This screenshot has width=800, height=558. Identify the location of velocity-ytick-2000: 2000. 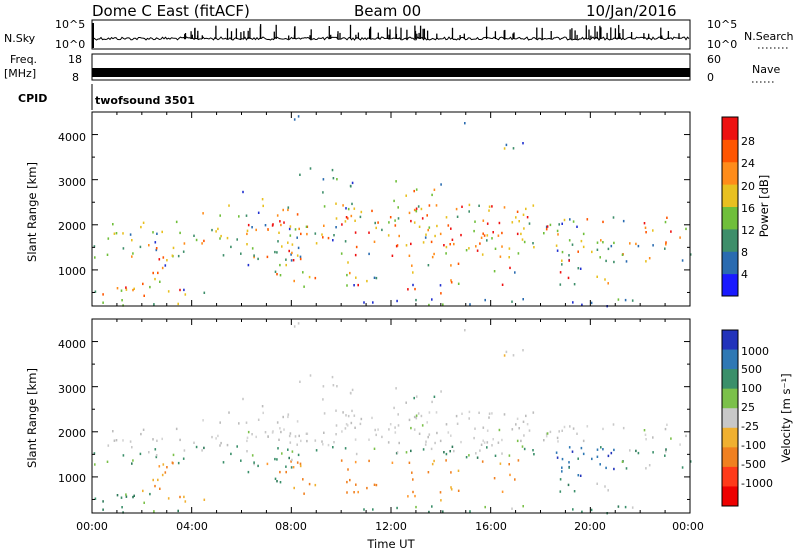
(72, 433).